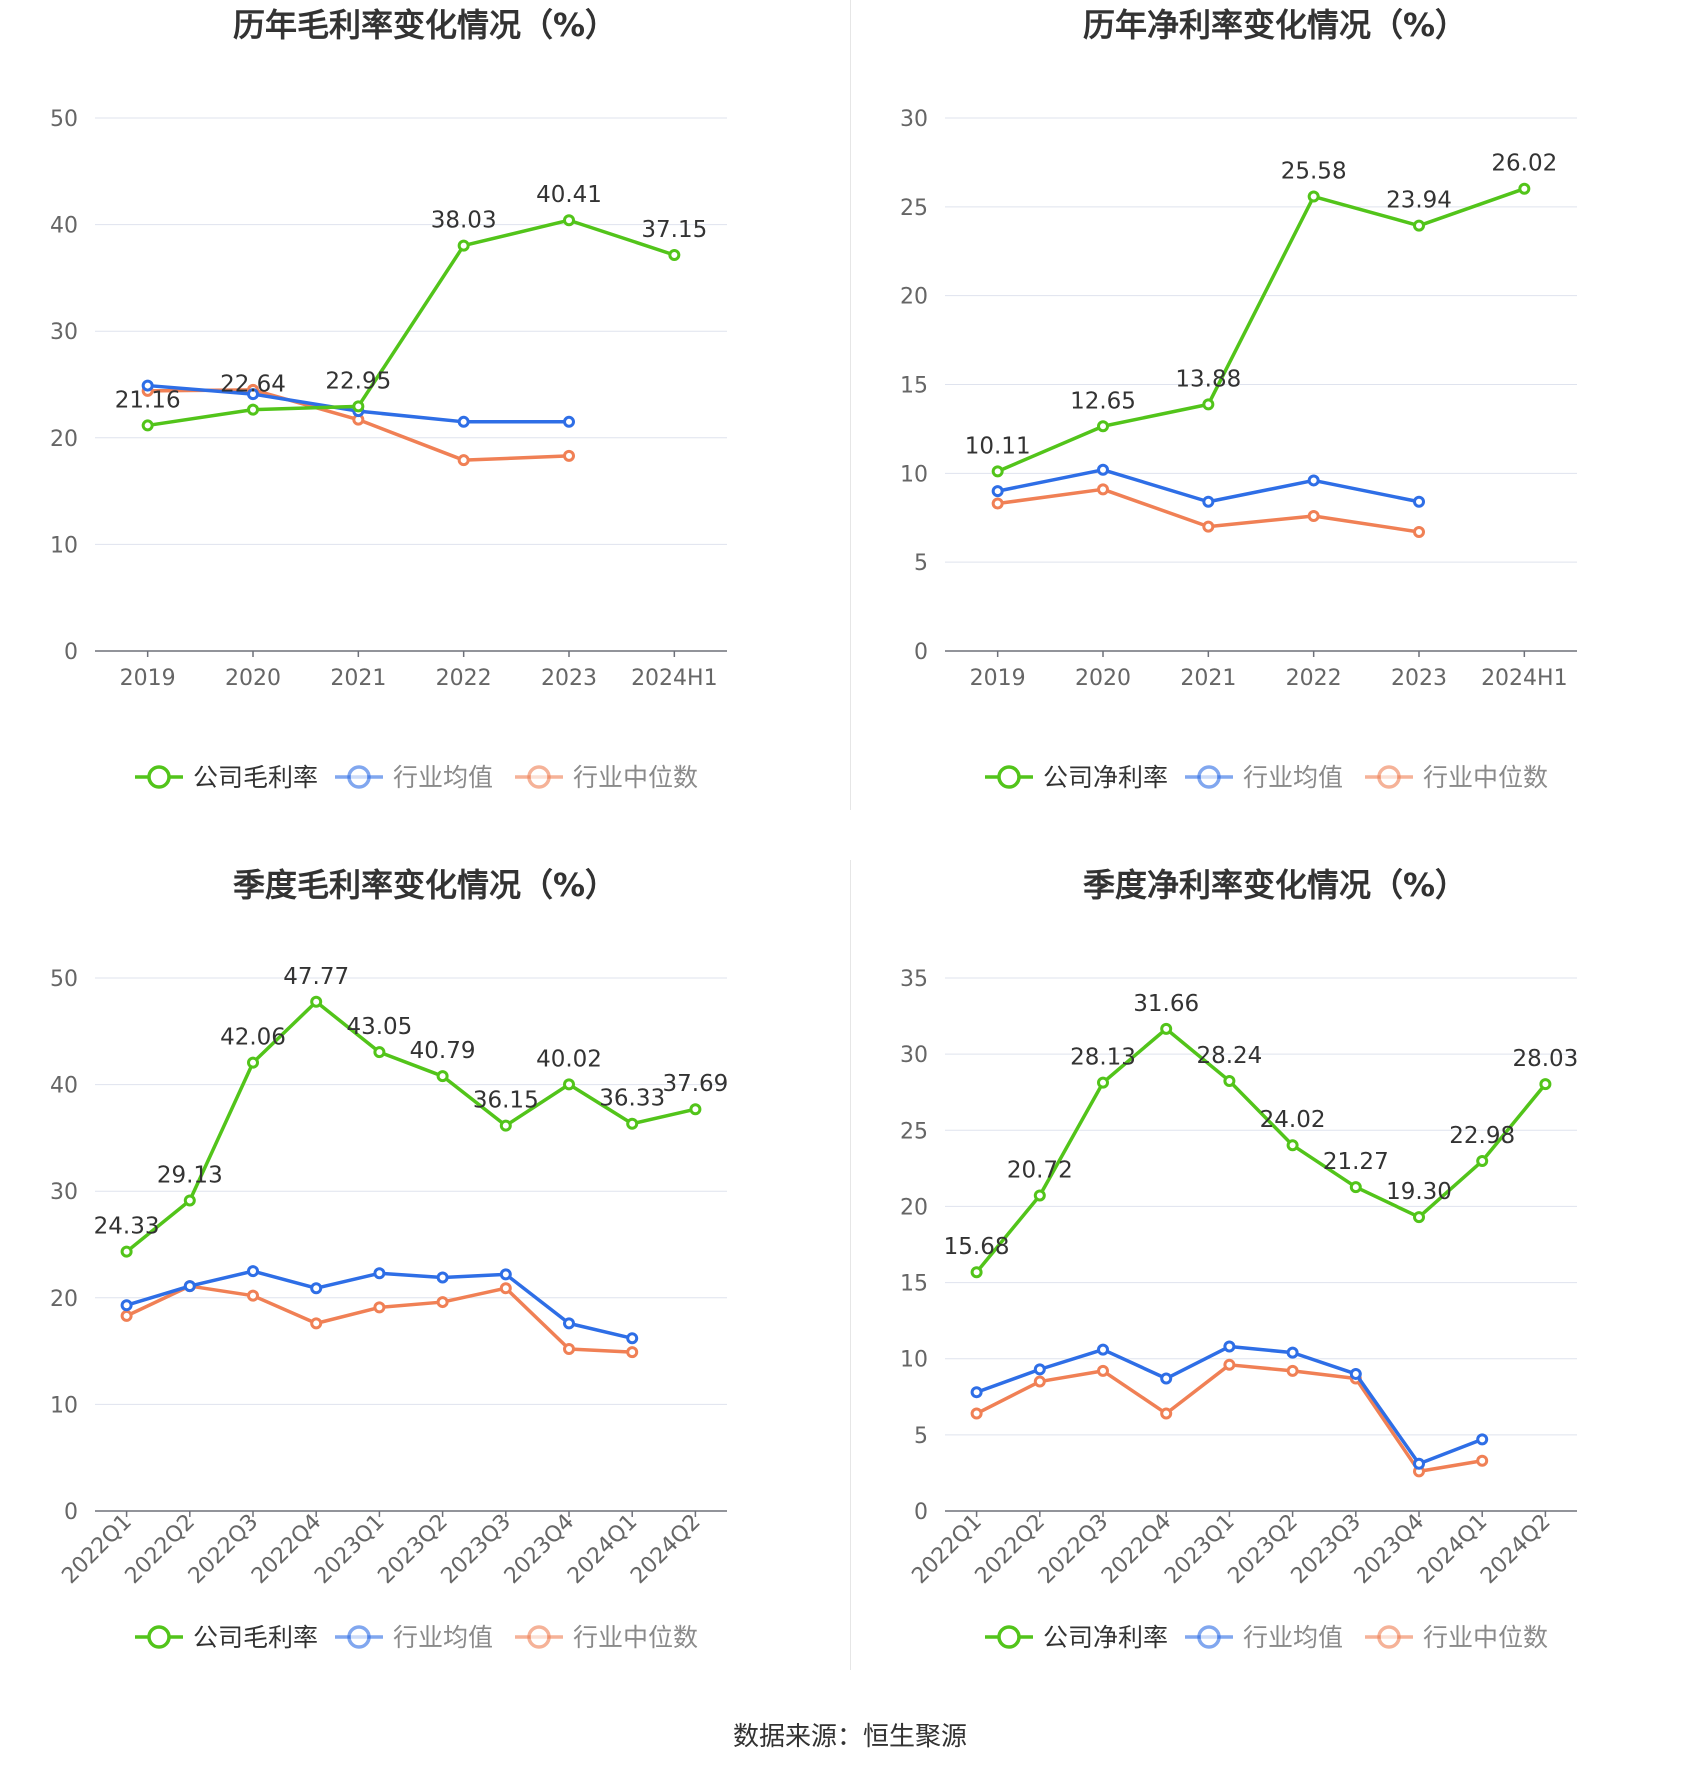  I want to click on data-label: 31.66, so click(1166, 1004).